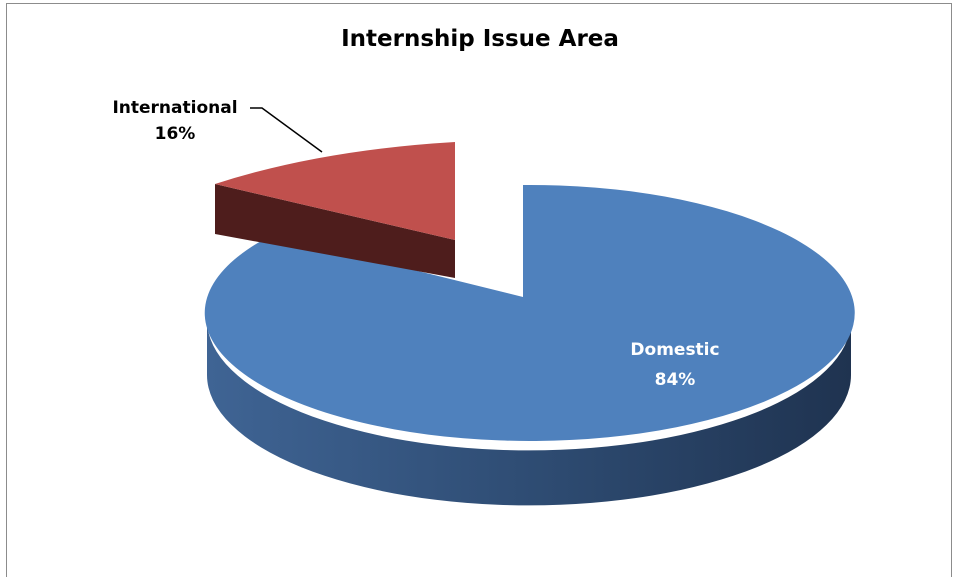  Describe the element at coordinates (286, 130) in the screenshot. I see `leader-line-international` at that location.